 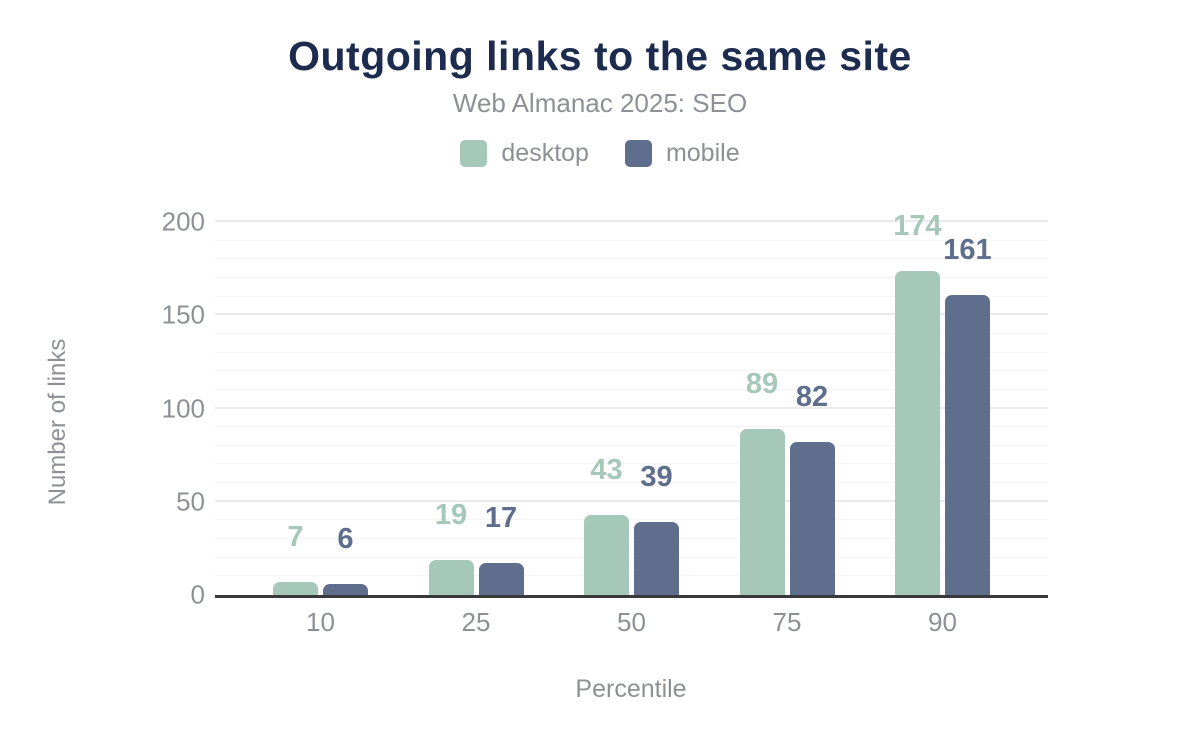 I want to click on bar-value-label-mobile-p50: 39, so click(x=656, y=477).